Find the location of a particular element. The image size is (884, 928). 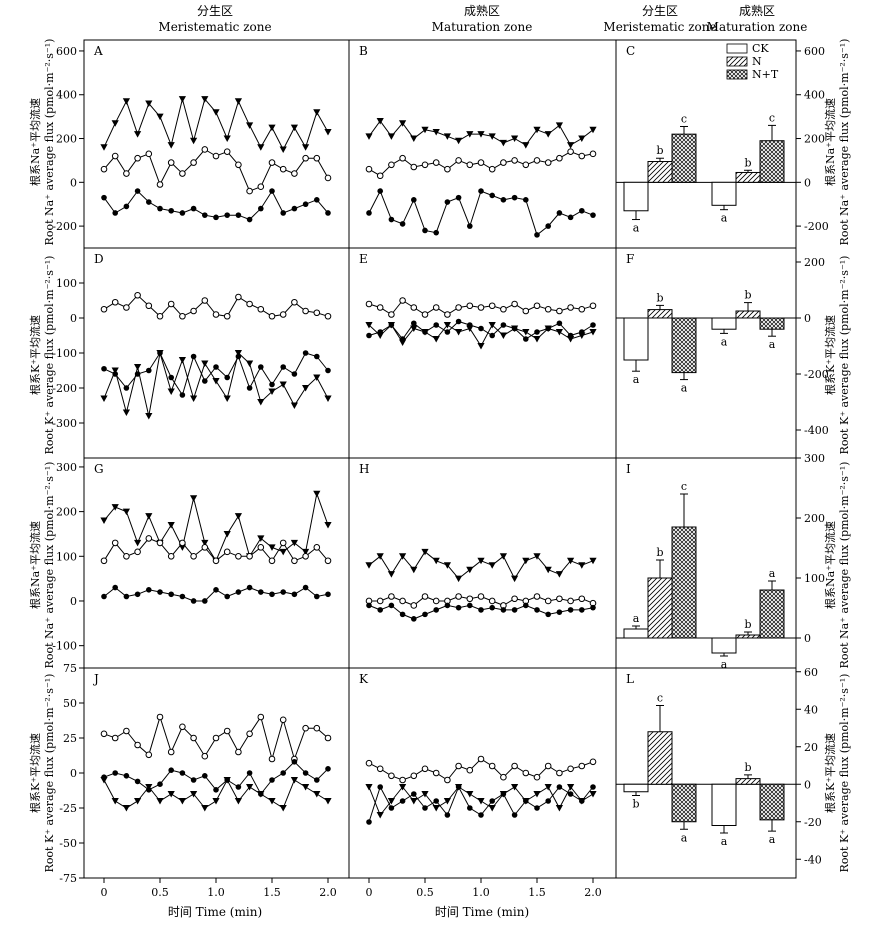

y-tick-label: 600 is located at coordinates (66, 51).